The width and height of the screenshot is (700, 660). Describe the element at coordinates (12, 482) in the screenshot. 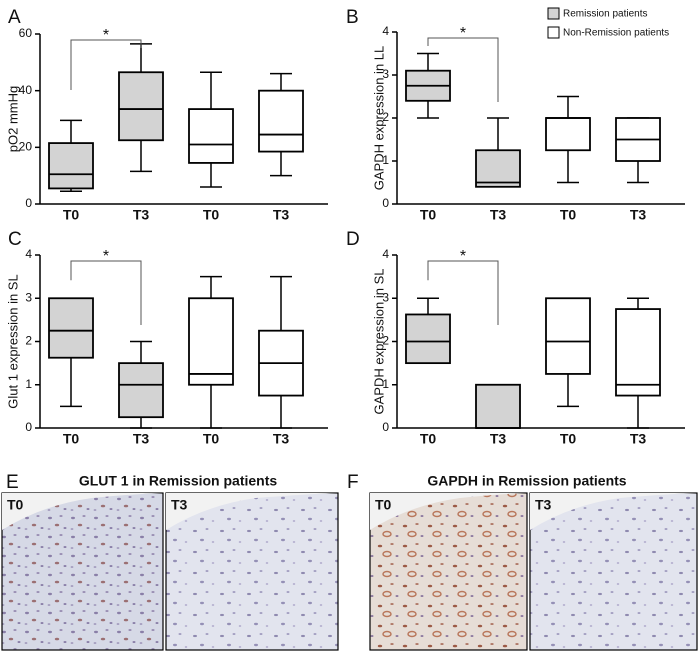

I see `panel-letter: E` at that location.